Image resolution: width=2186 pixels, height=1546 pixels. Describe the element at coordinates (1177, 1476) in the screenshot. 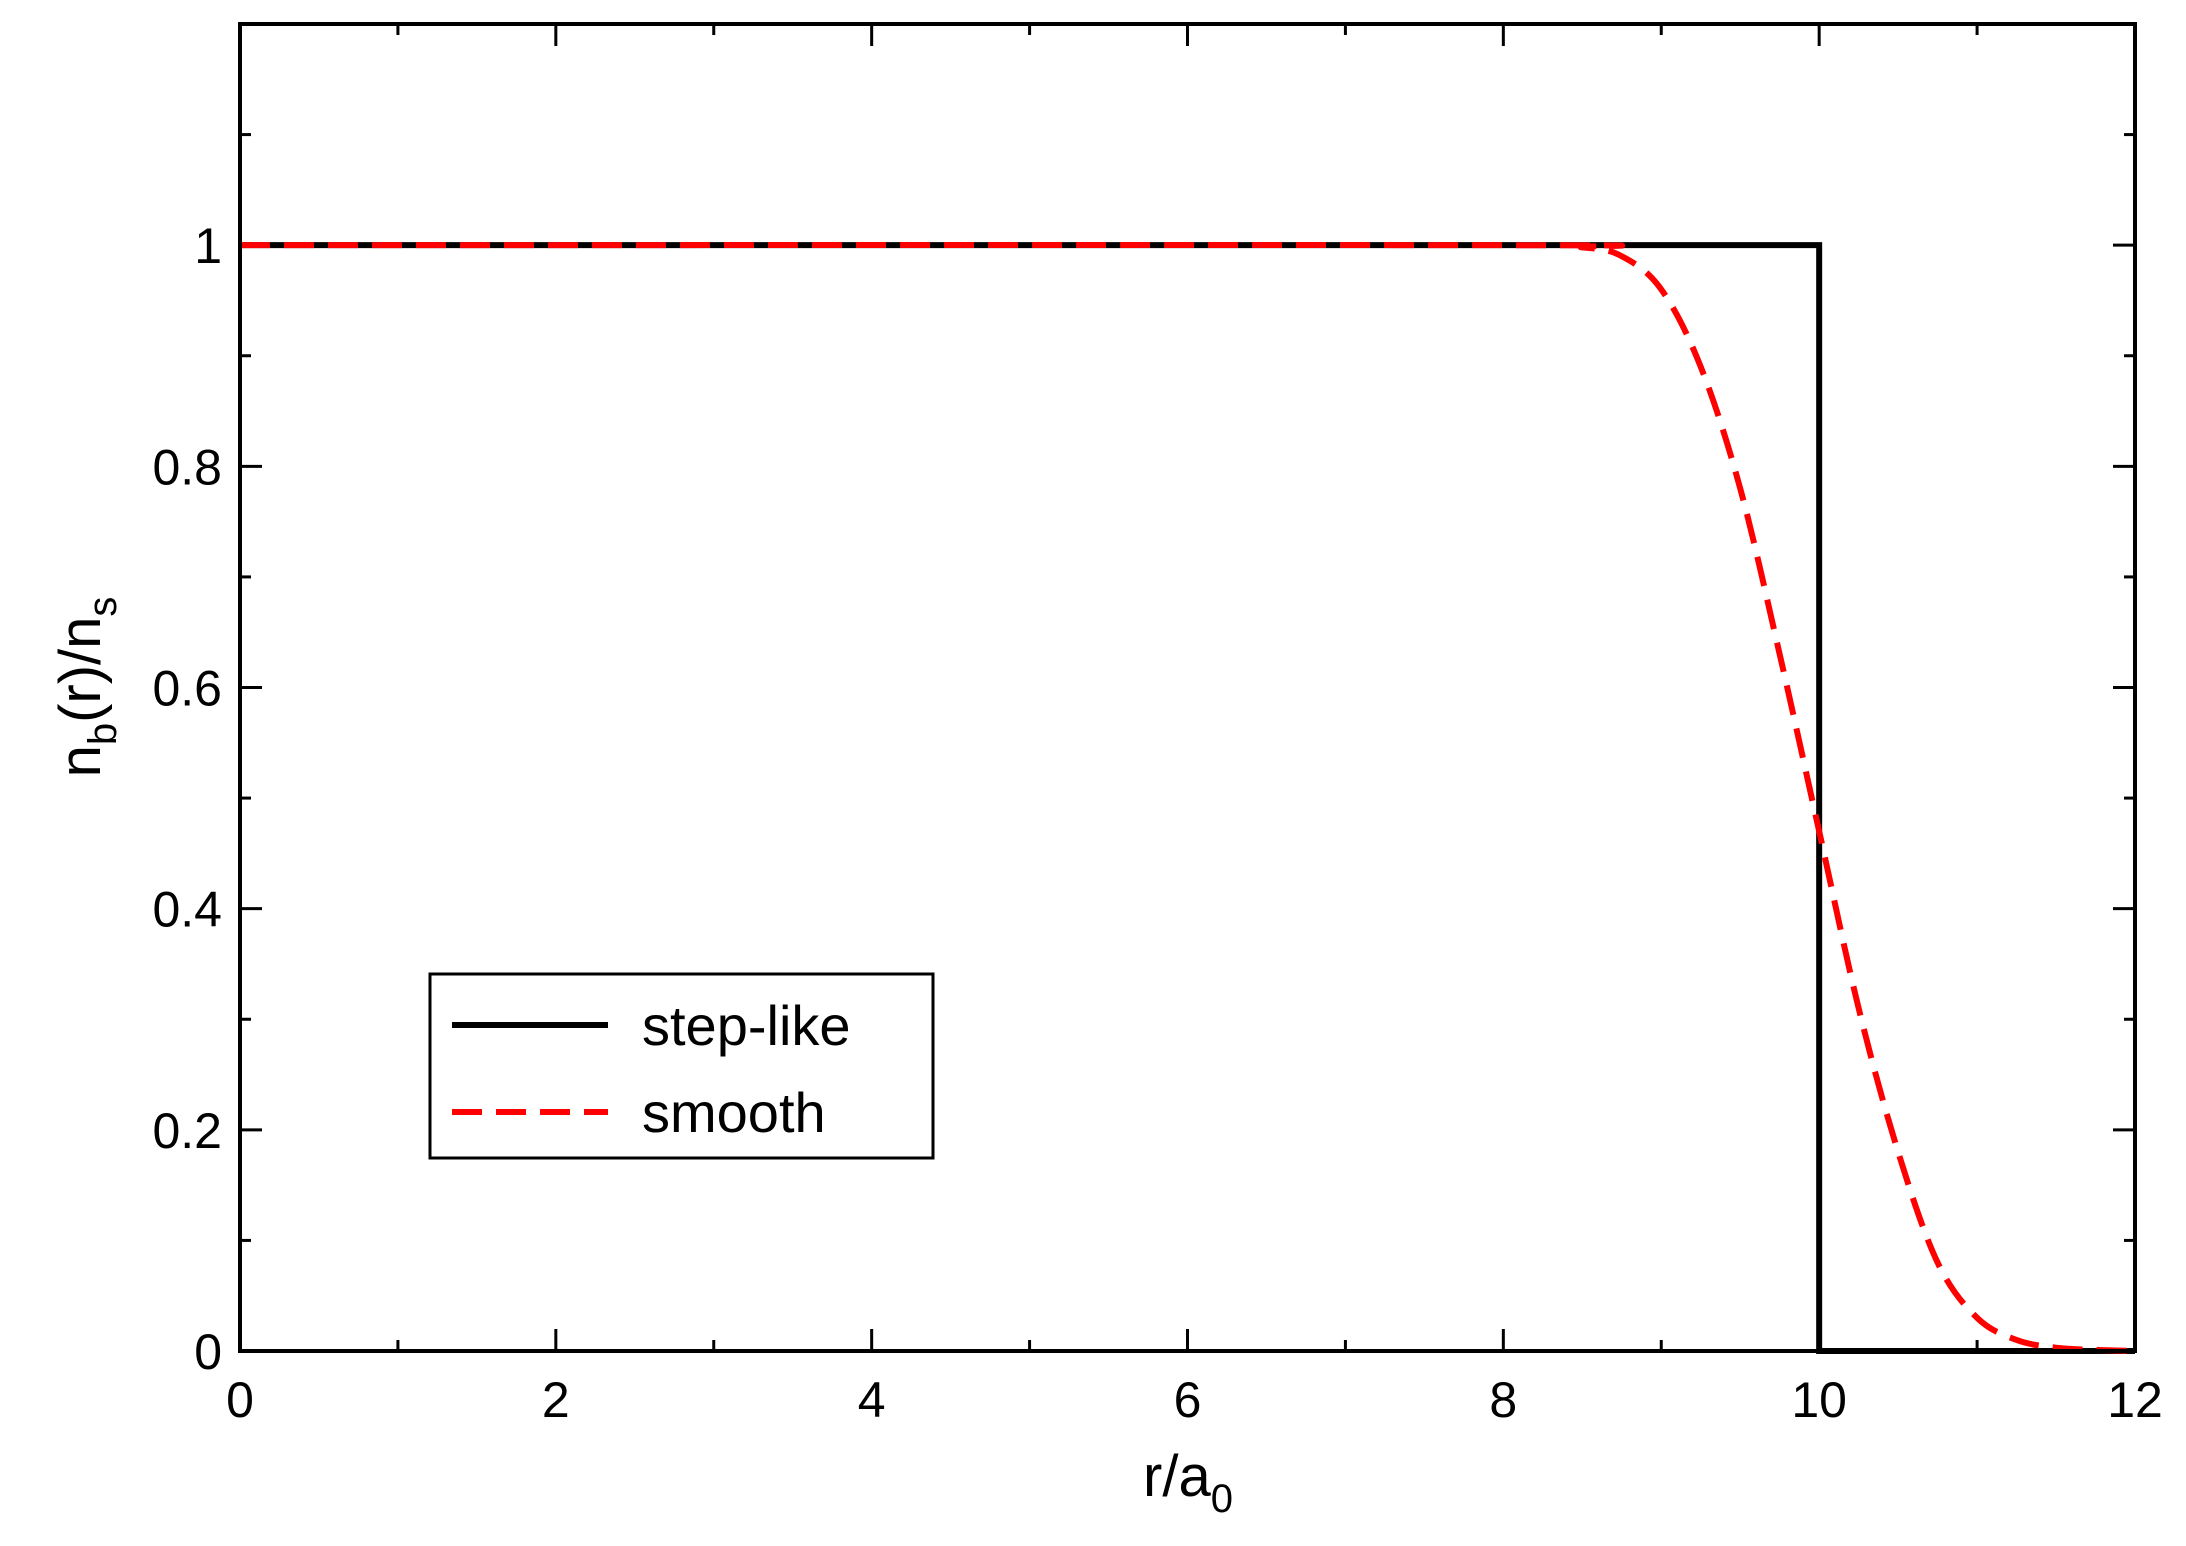

I see `x-axis-label-main: r/a` at that location.